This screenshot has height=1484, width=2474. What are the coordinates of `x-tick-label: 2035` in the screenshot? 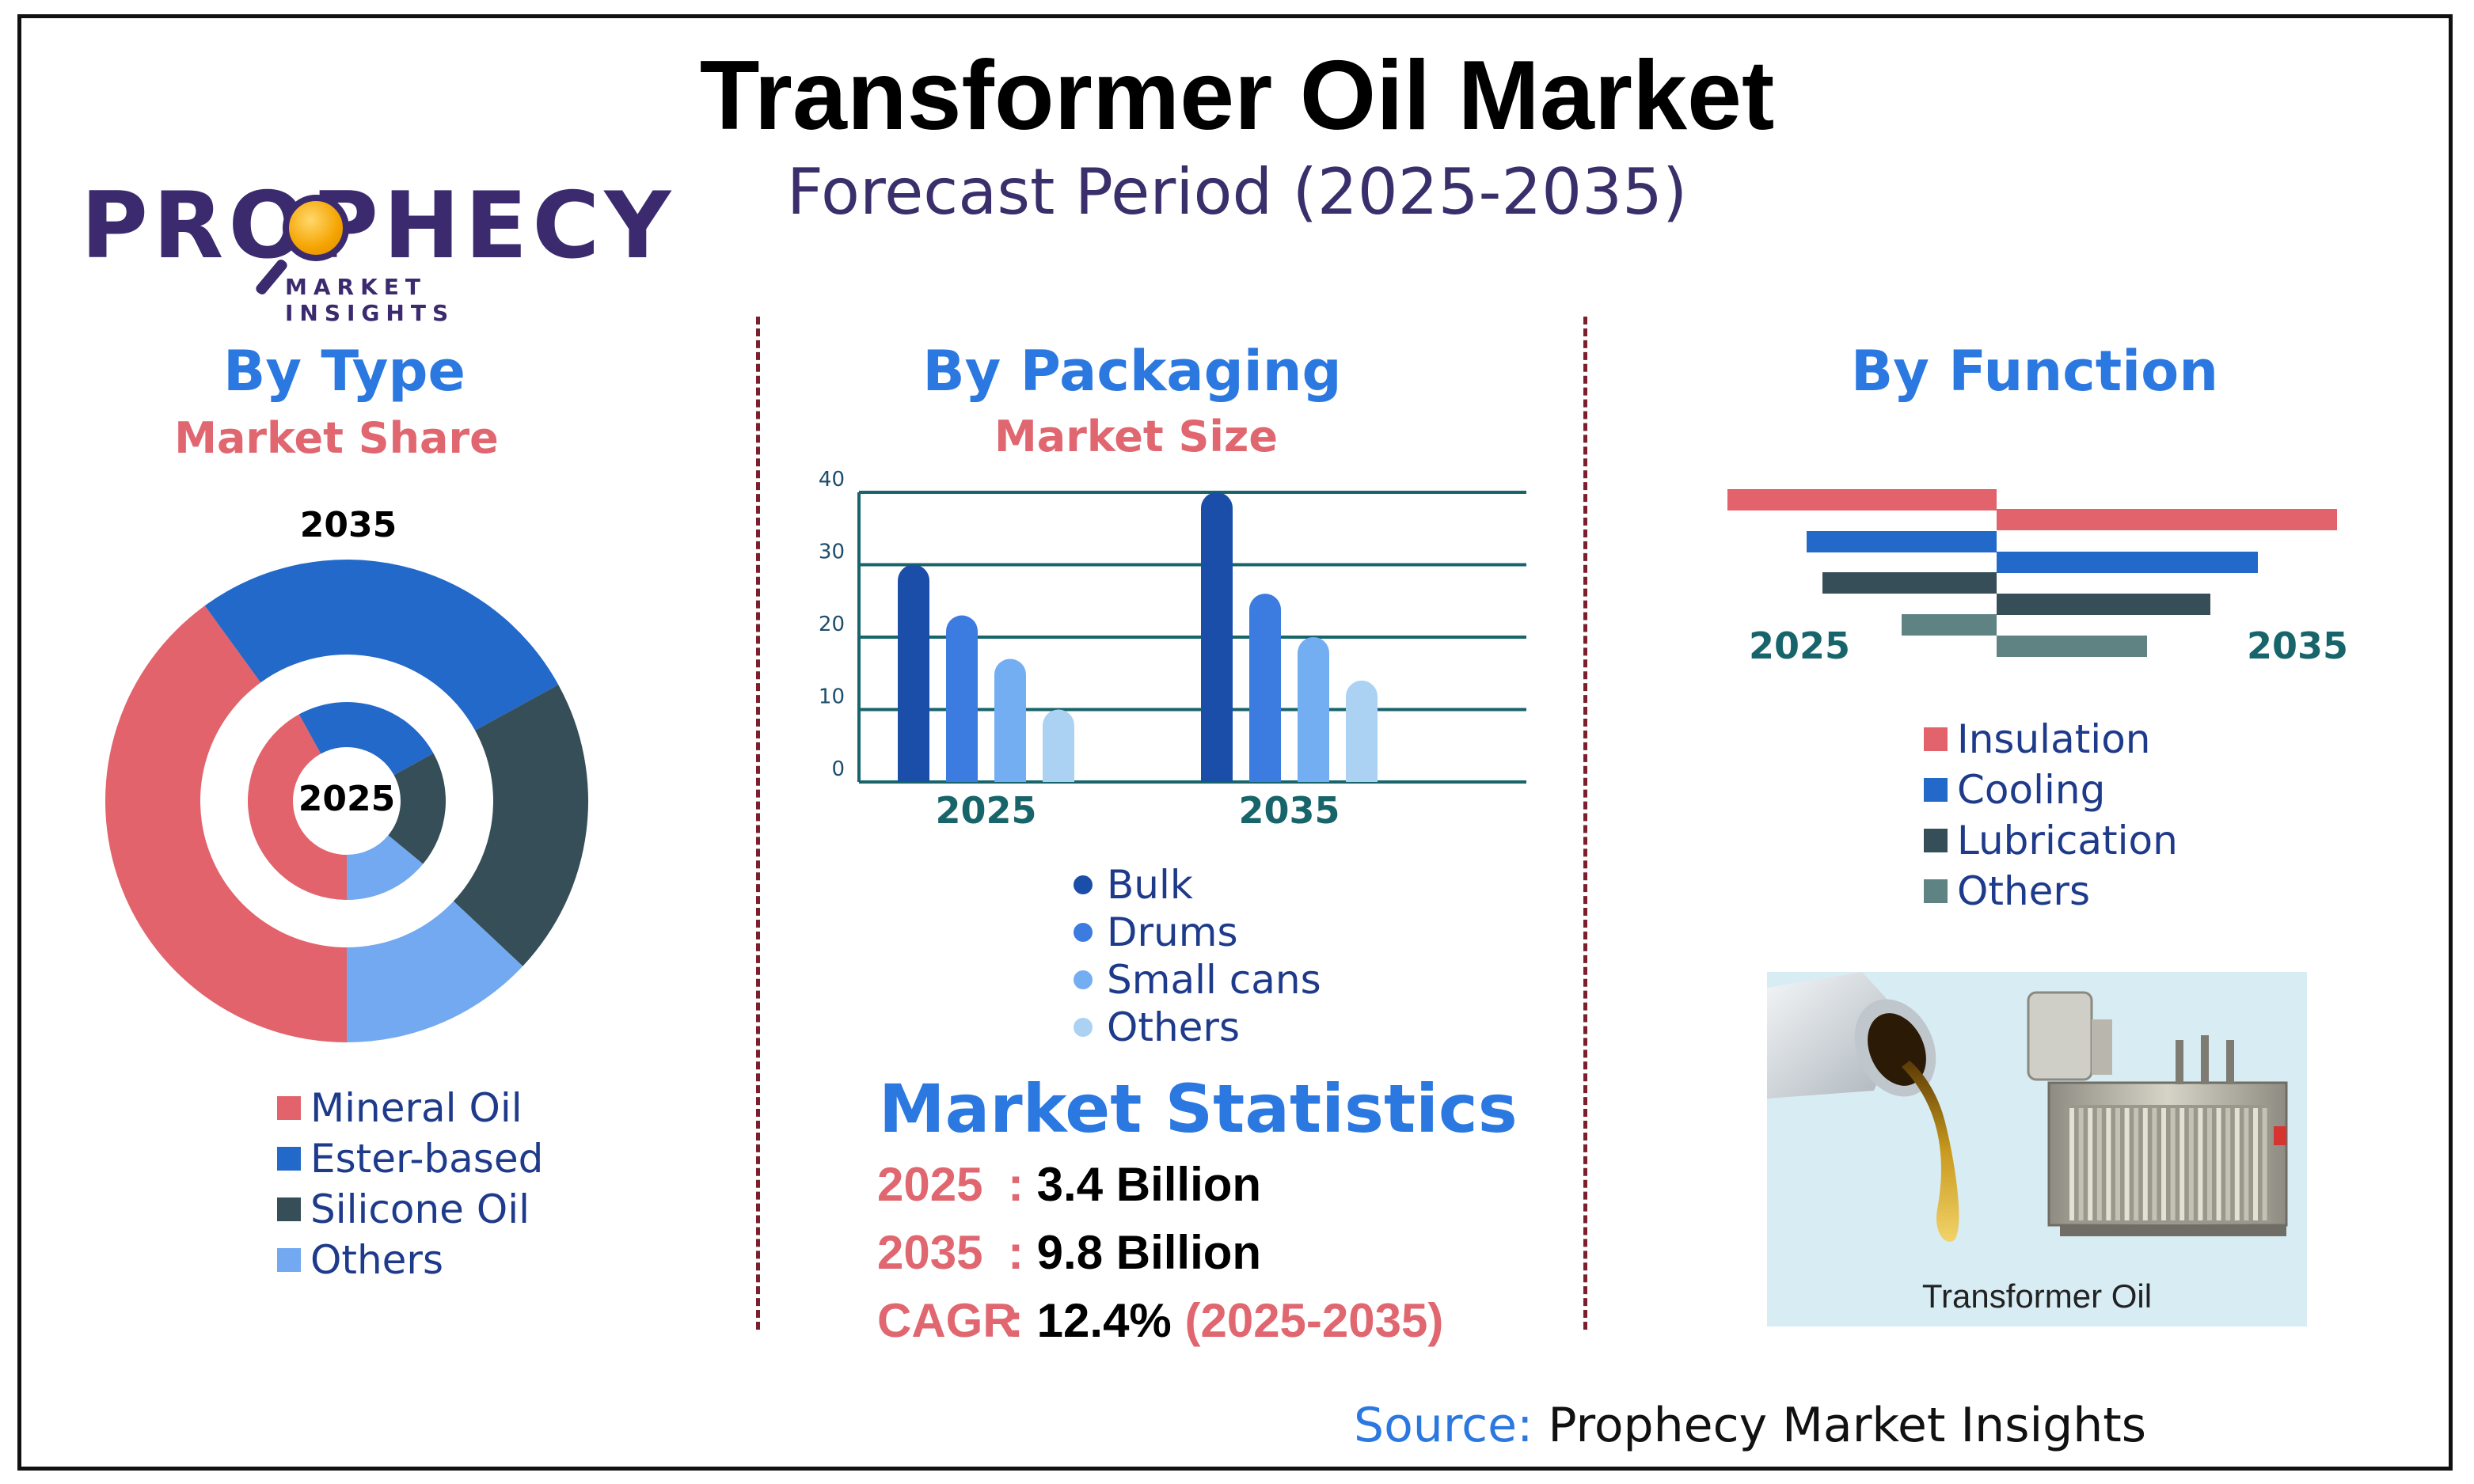 It's located at (1289, 810).